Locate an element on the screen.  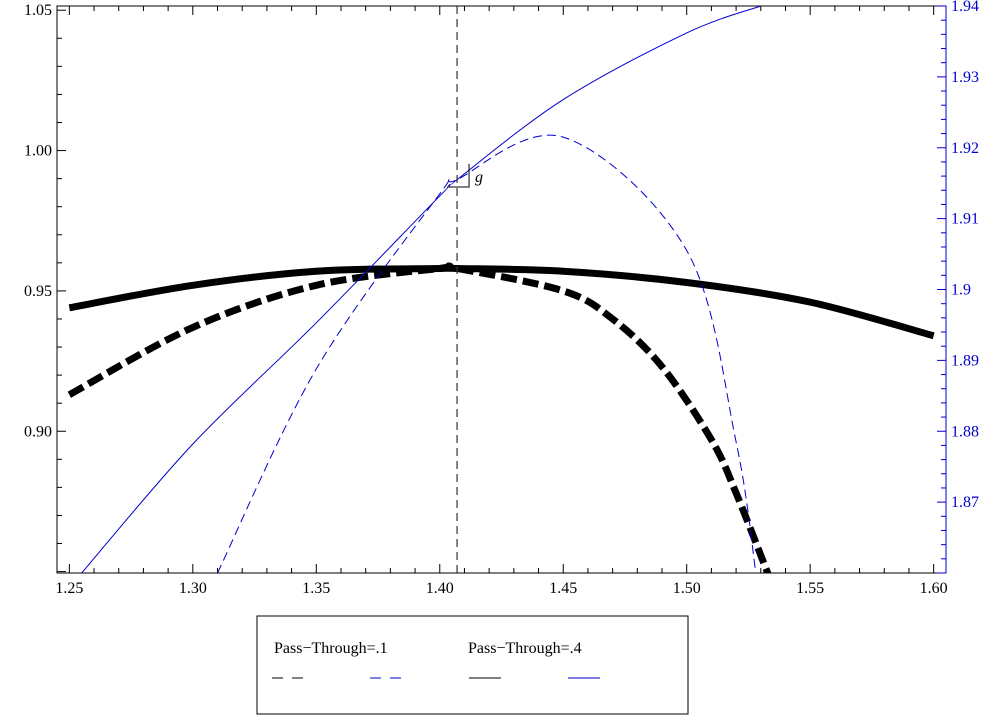
y-left-tick-label: 1.00 is located at coordinates (38, 151).